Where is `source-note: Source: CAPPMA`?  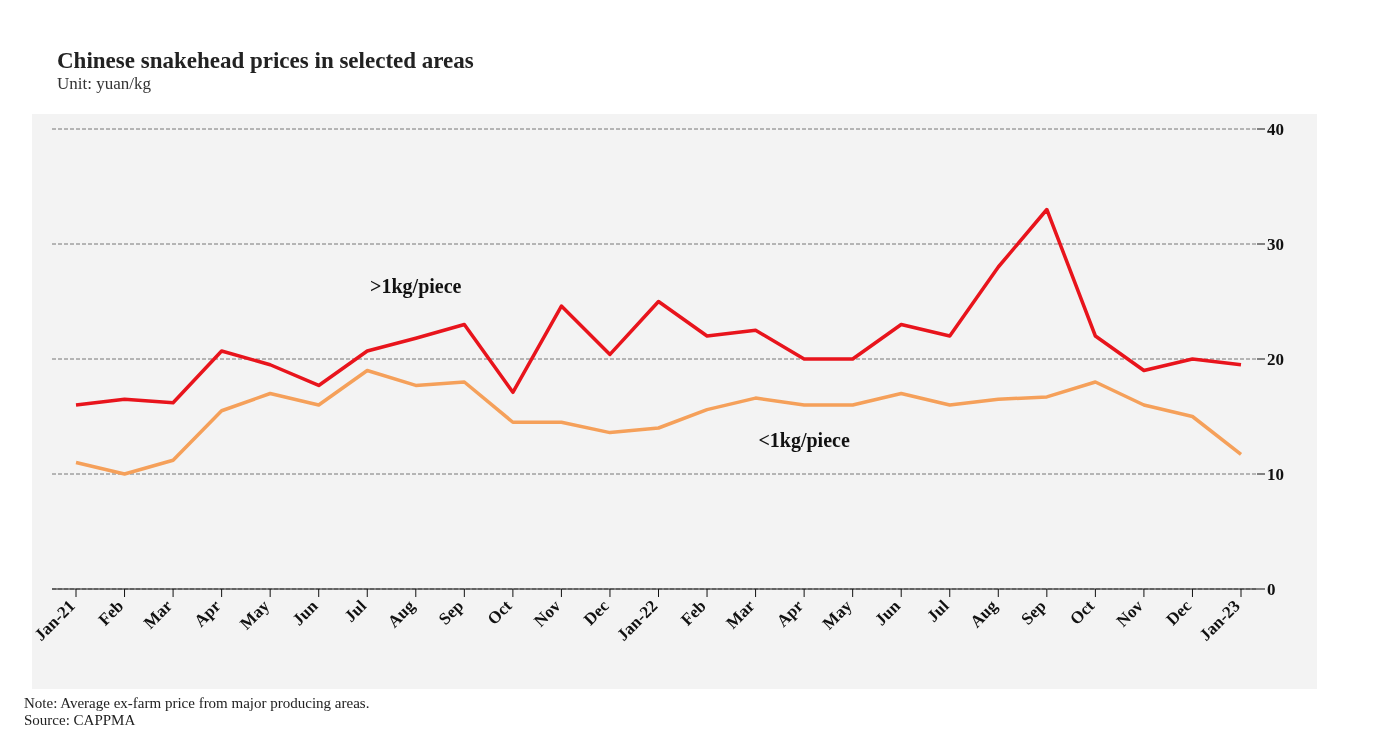 source-note: Source: CAPPMA is located at coordinates (80, 720).